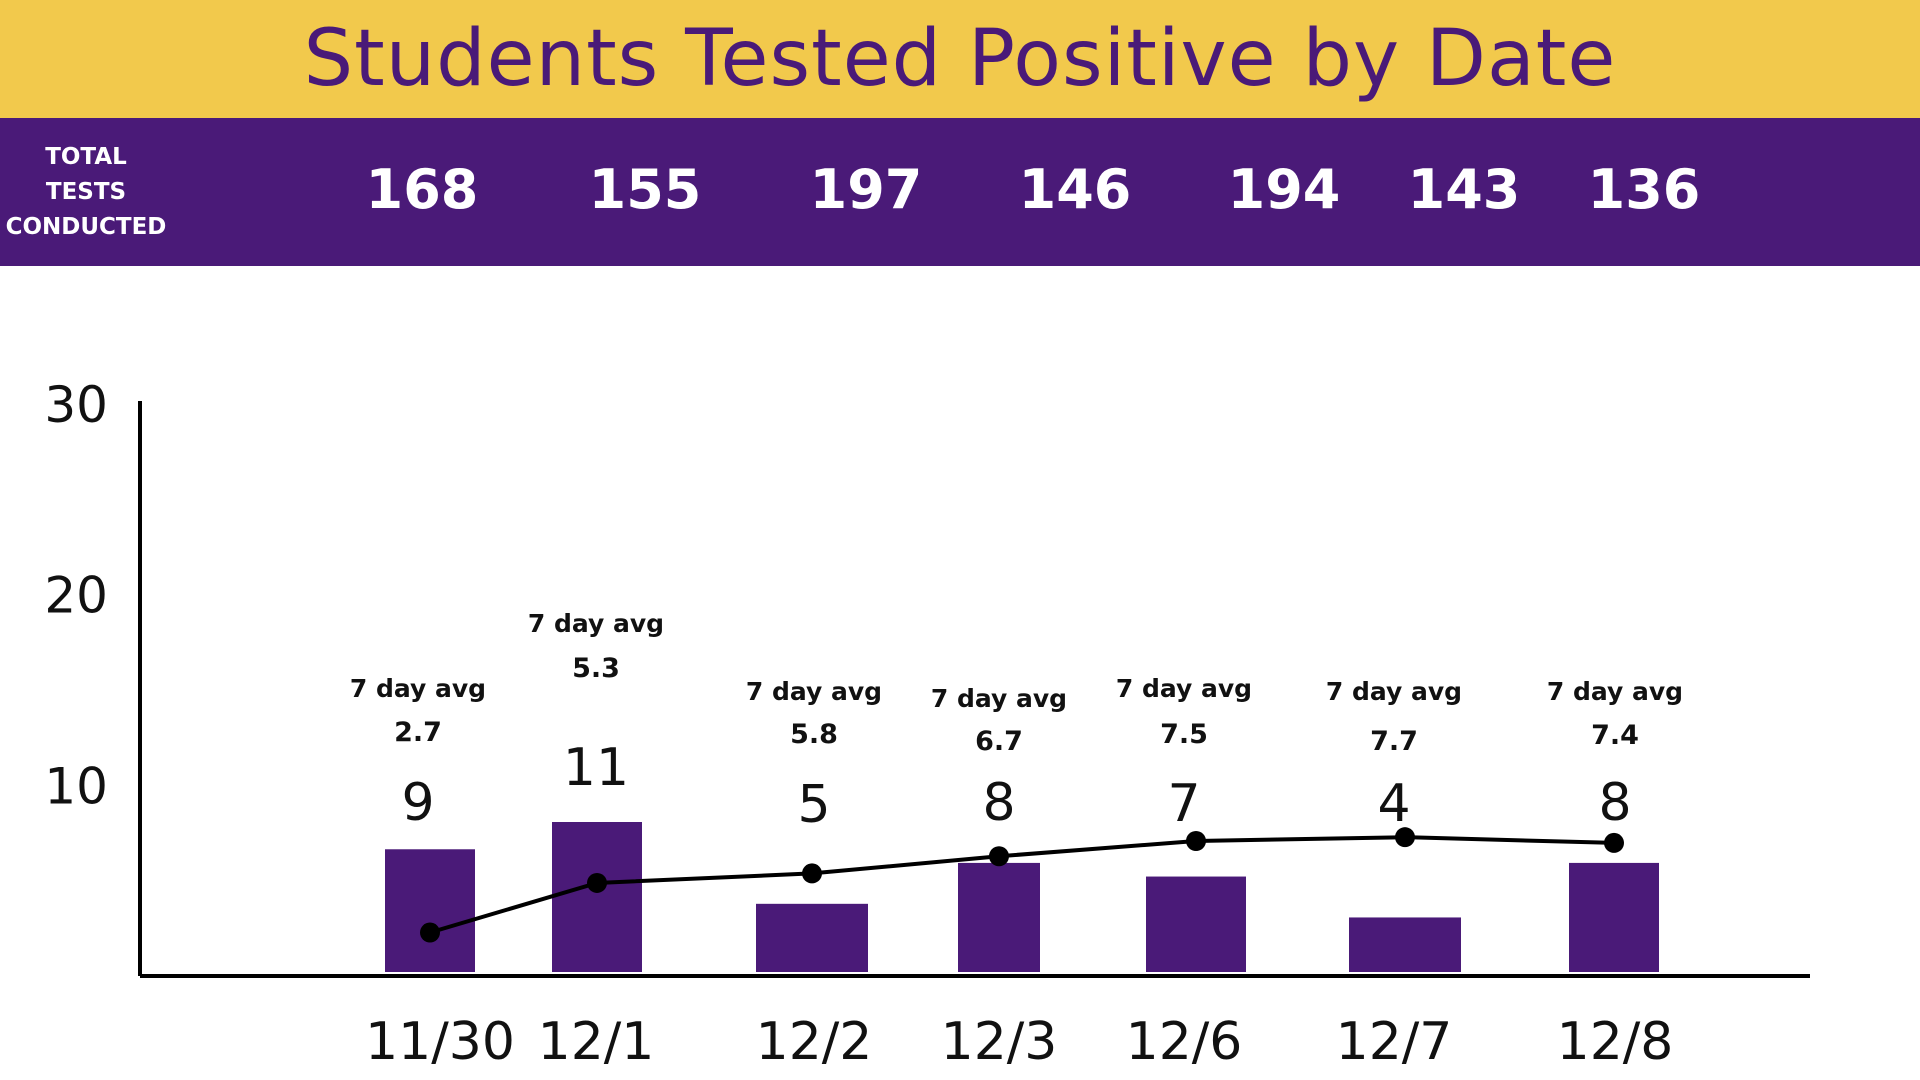 This screenshot has height=1080, width=1920. What do you see at coordinates (1615, 1042) in the screenshot?
I see `x-tick-label: 12/8` at bounding box center [1615, 1042].